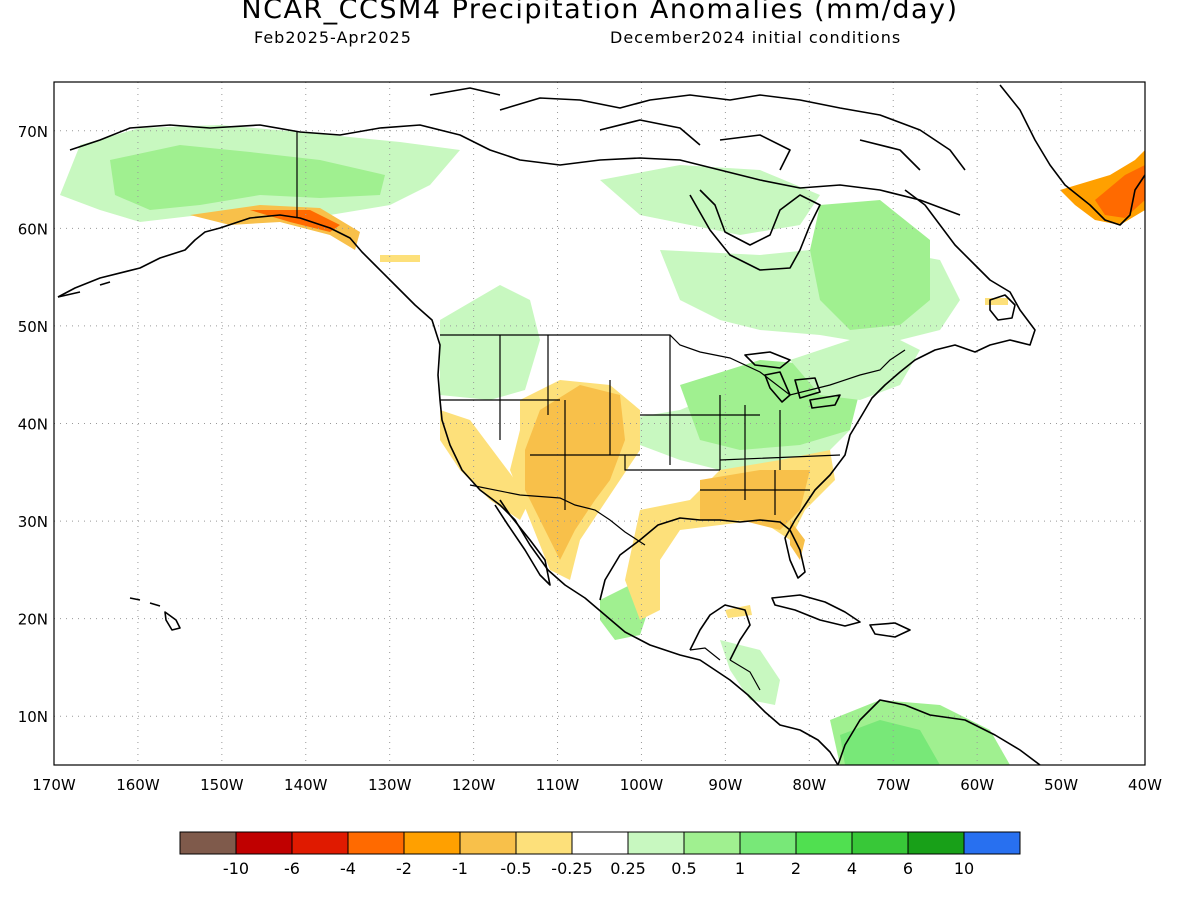  What do you see at coordinates (571, 868) in the screenshot?
I see `colorbar-label: -0.25` at bounding box center [571, 868].